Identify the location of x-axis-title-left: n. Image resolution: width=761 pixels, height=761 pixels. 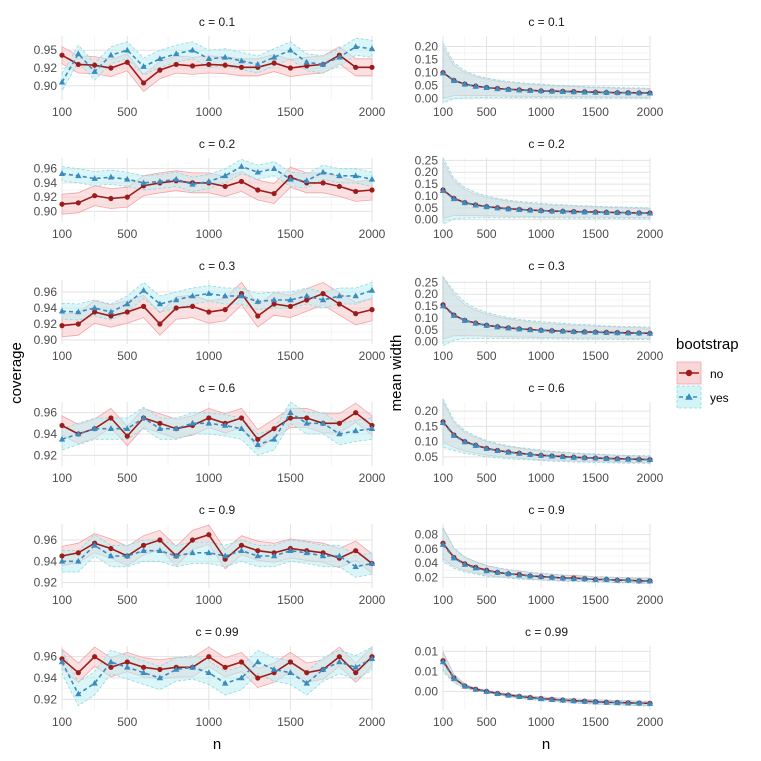
(217, 744).